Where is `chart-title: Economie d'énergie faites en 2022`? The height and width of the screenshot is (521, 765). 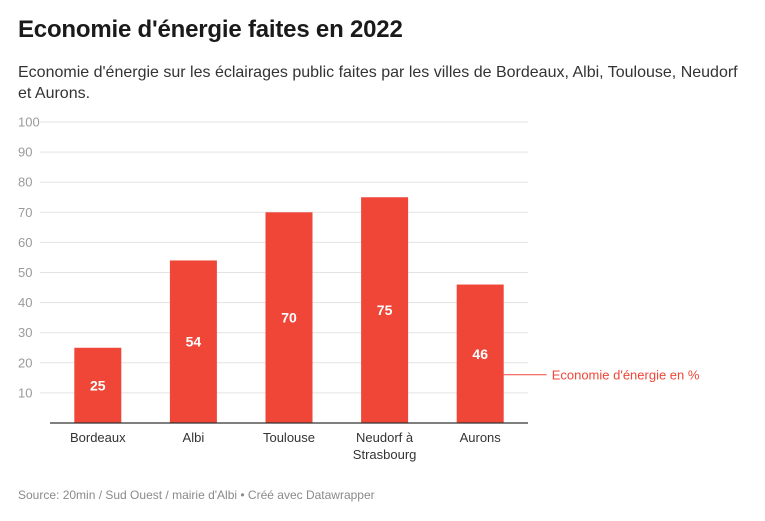
chart-title: Economie d'énergie faites en 2022 is located at coordinates (210, 29).